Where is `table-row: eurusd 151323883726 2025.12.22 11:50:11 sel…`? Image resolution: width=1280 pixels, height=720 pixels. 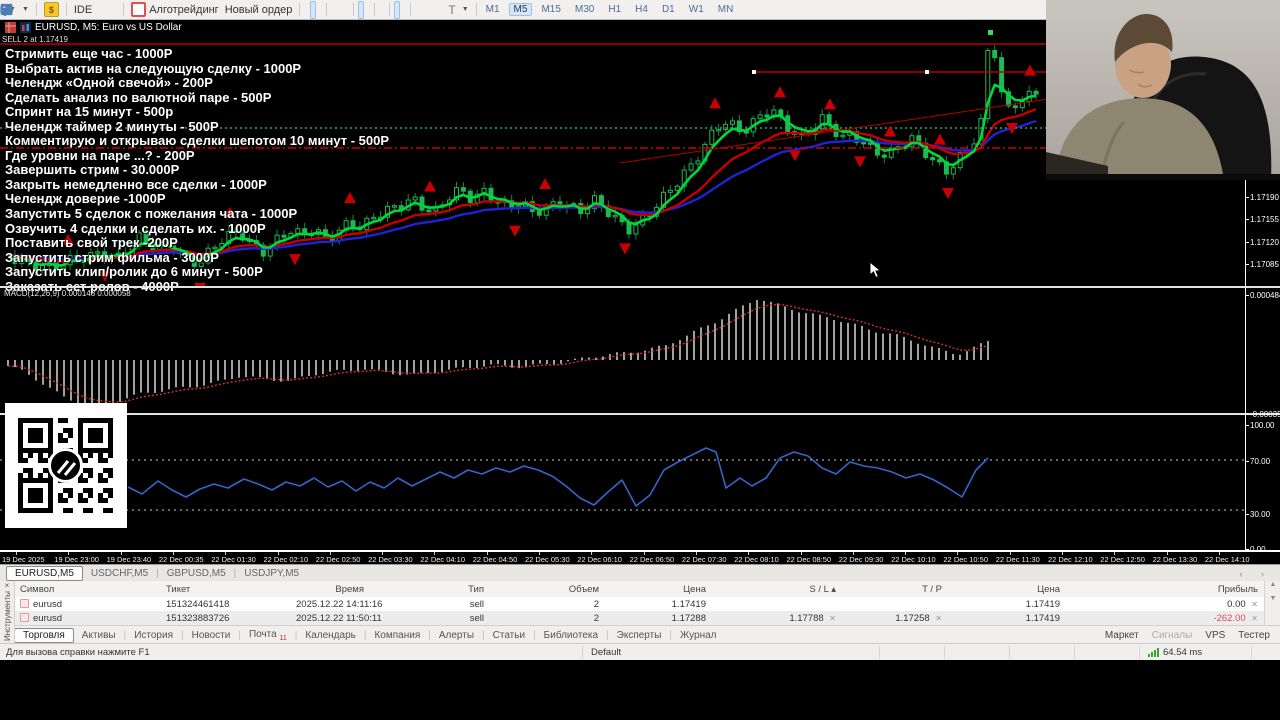 table-row: eurusd 151323883726 2025.12.22 11:50:11 sel… is located at coordinates (639, 618).